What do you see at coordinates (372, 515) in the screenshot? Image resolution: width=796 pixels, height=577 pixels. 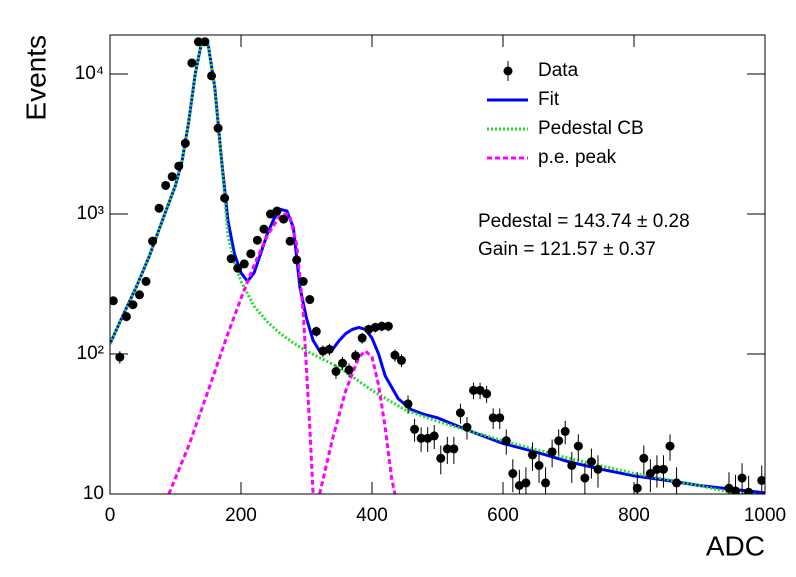 I see `x-tick-label: 400` at bounding box center [372, 515].